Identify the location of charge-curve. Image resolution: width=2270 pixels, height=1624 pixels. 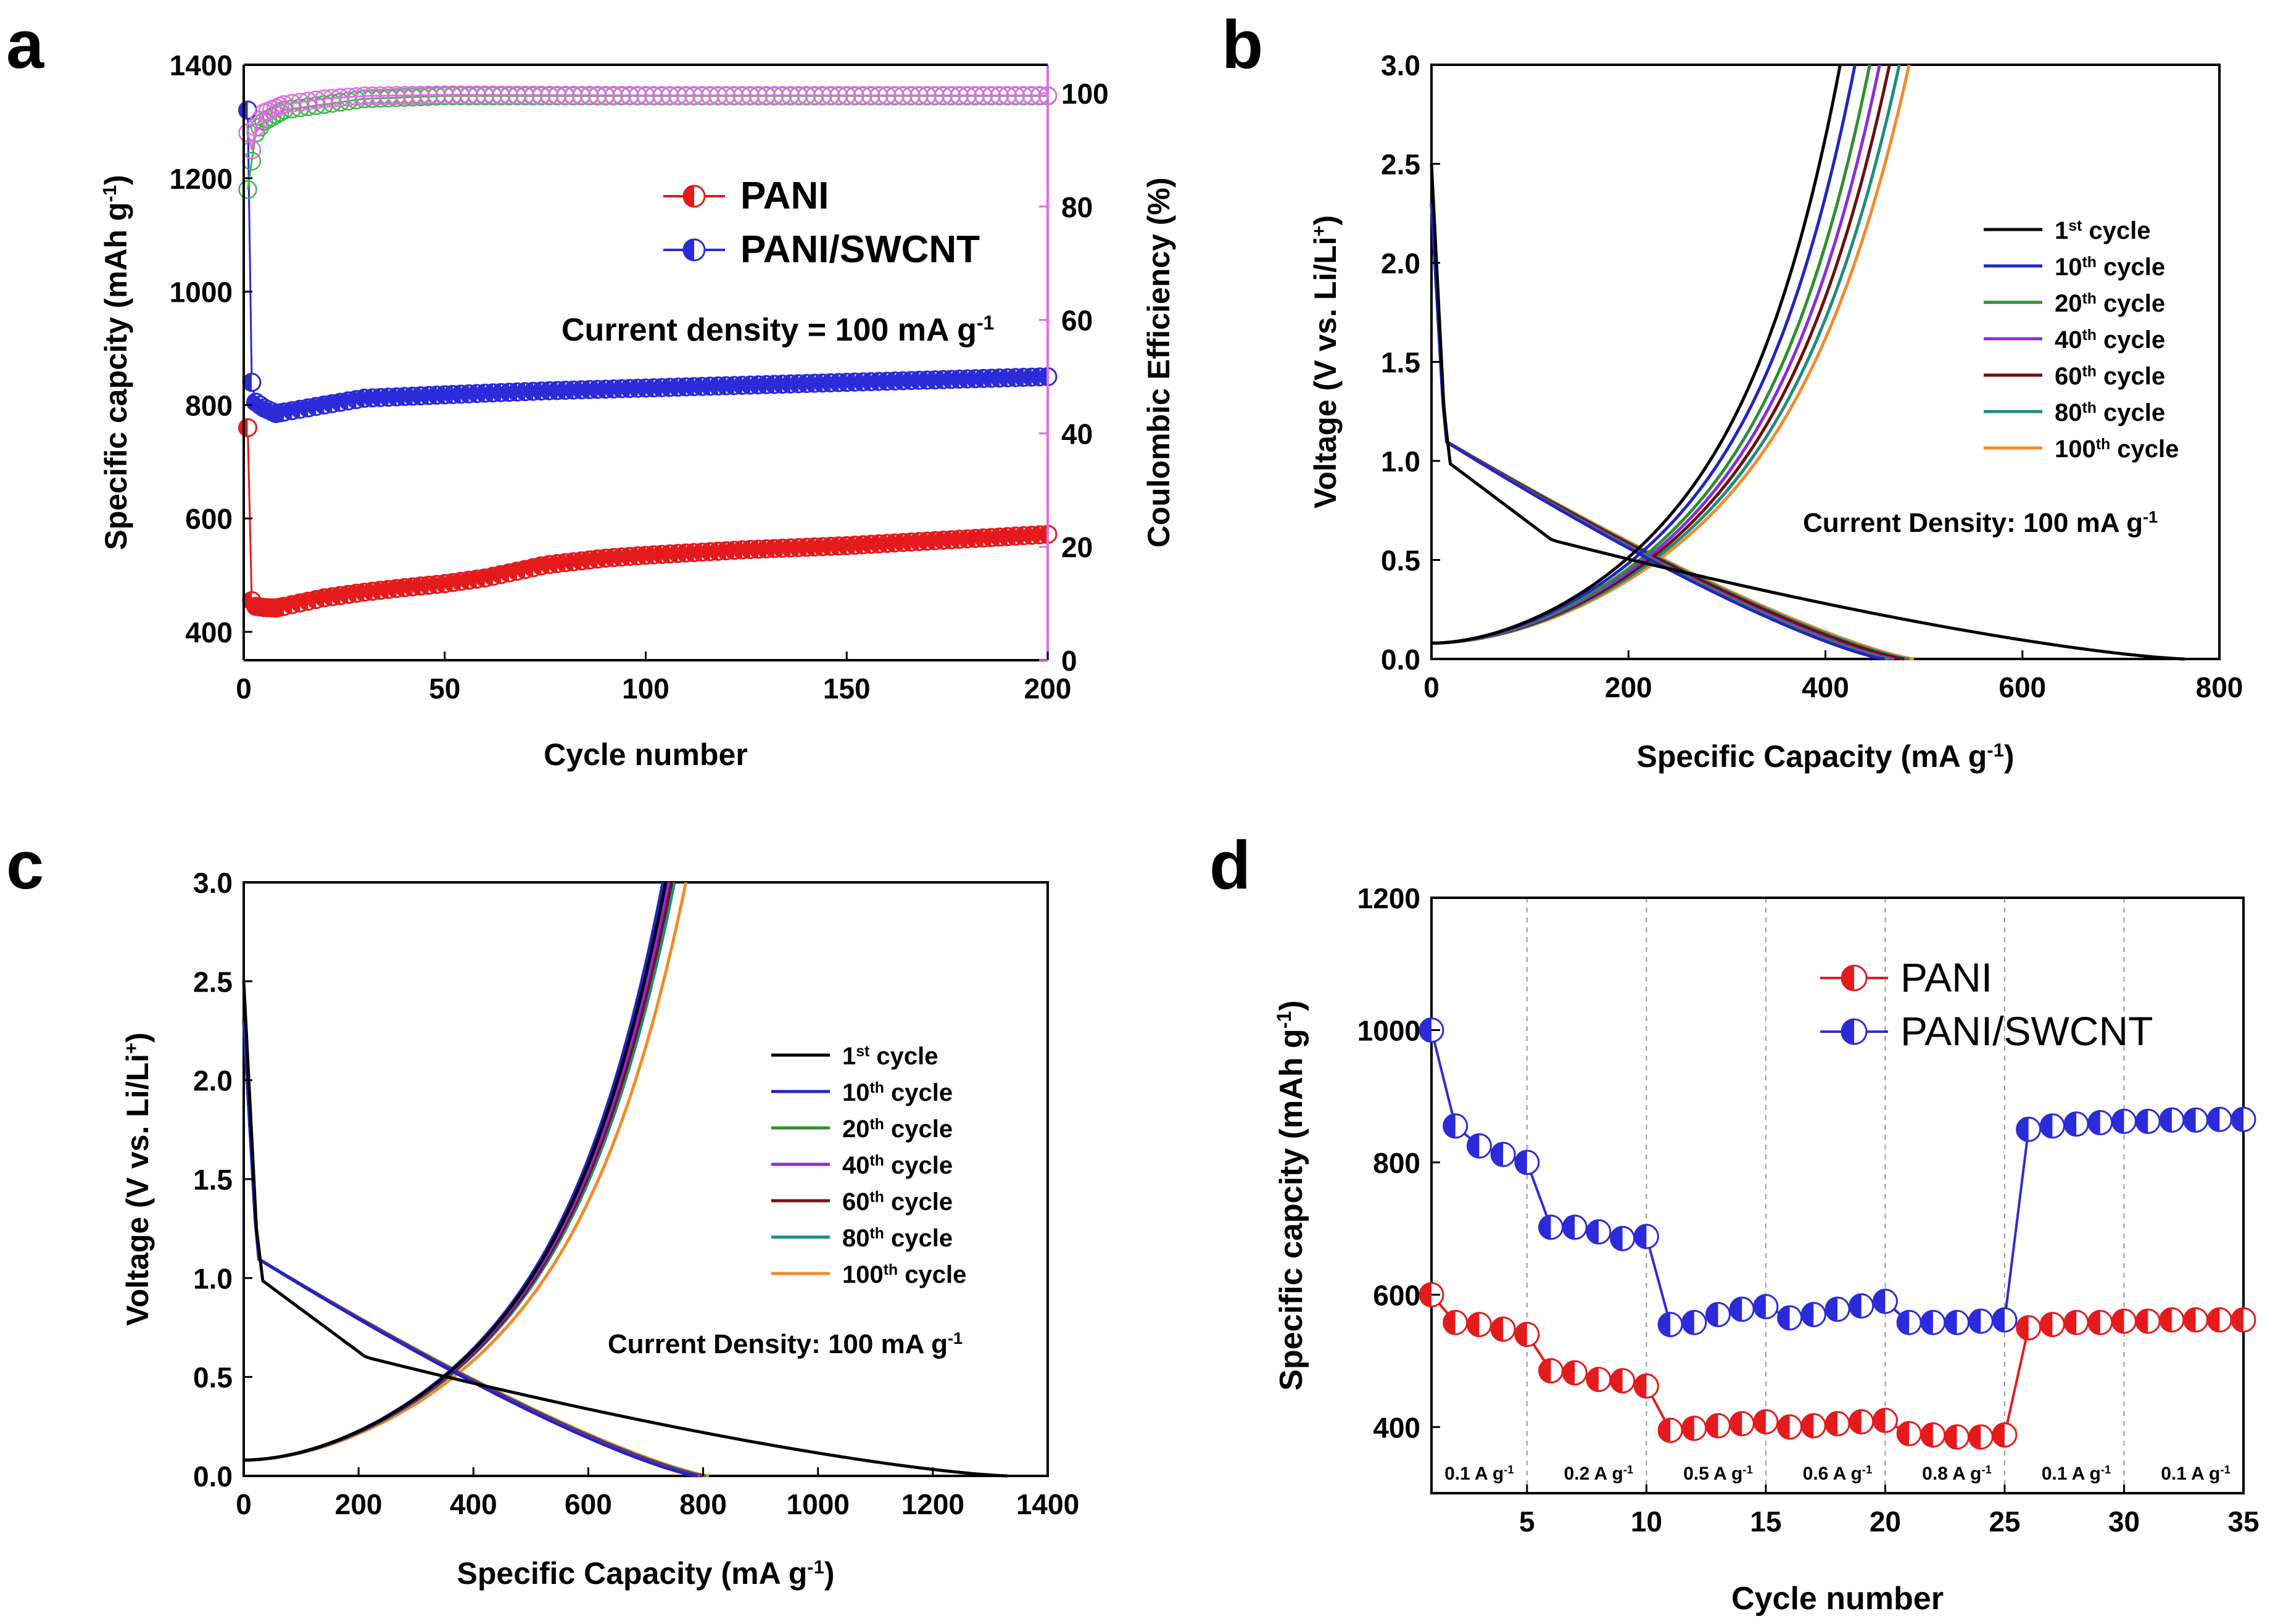
(1636, 354).